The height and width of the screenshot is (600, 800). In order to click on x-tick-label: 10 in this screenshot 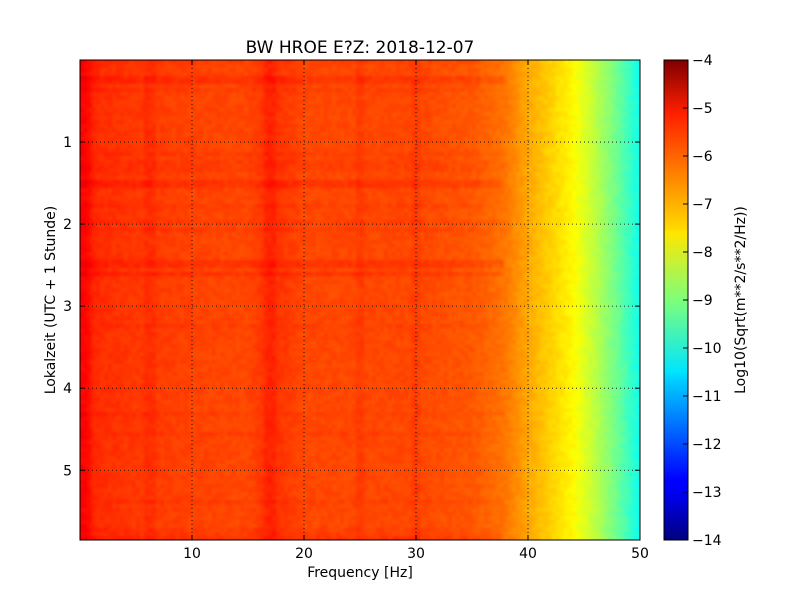, I will do `click(192, 554)`.